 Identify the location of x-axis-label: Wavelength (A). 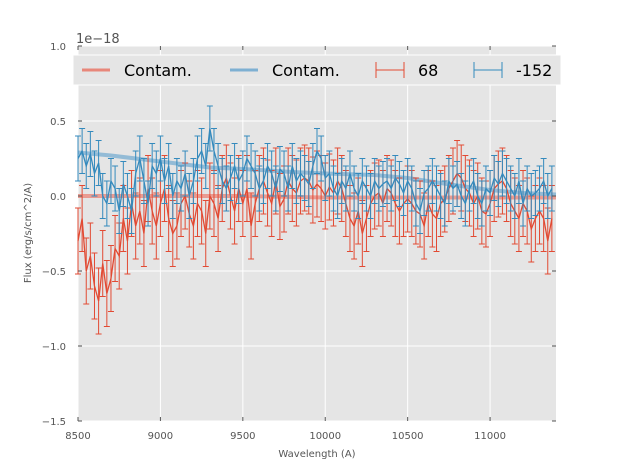
(316, 454).